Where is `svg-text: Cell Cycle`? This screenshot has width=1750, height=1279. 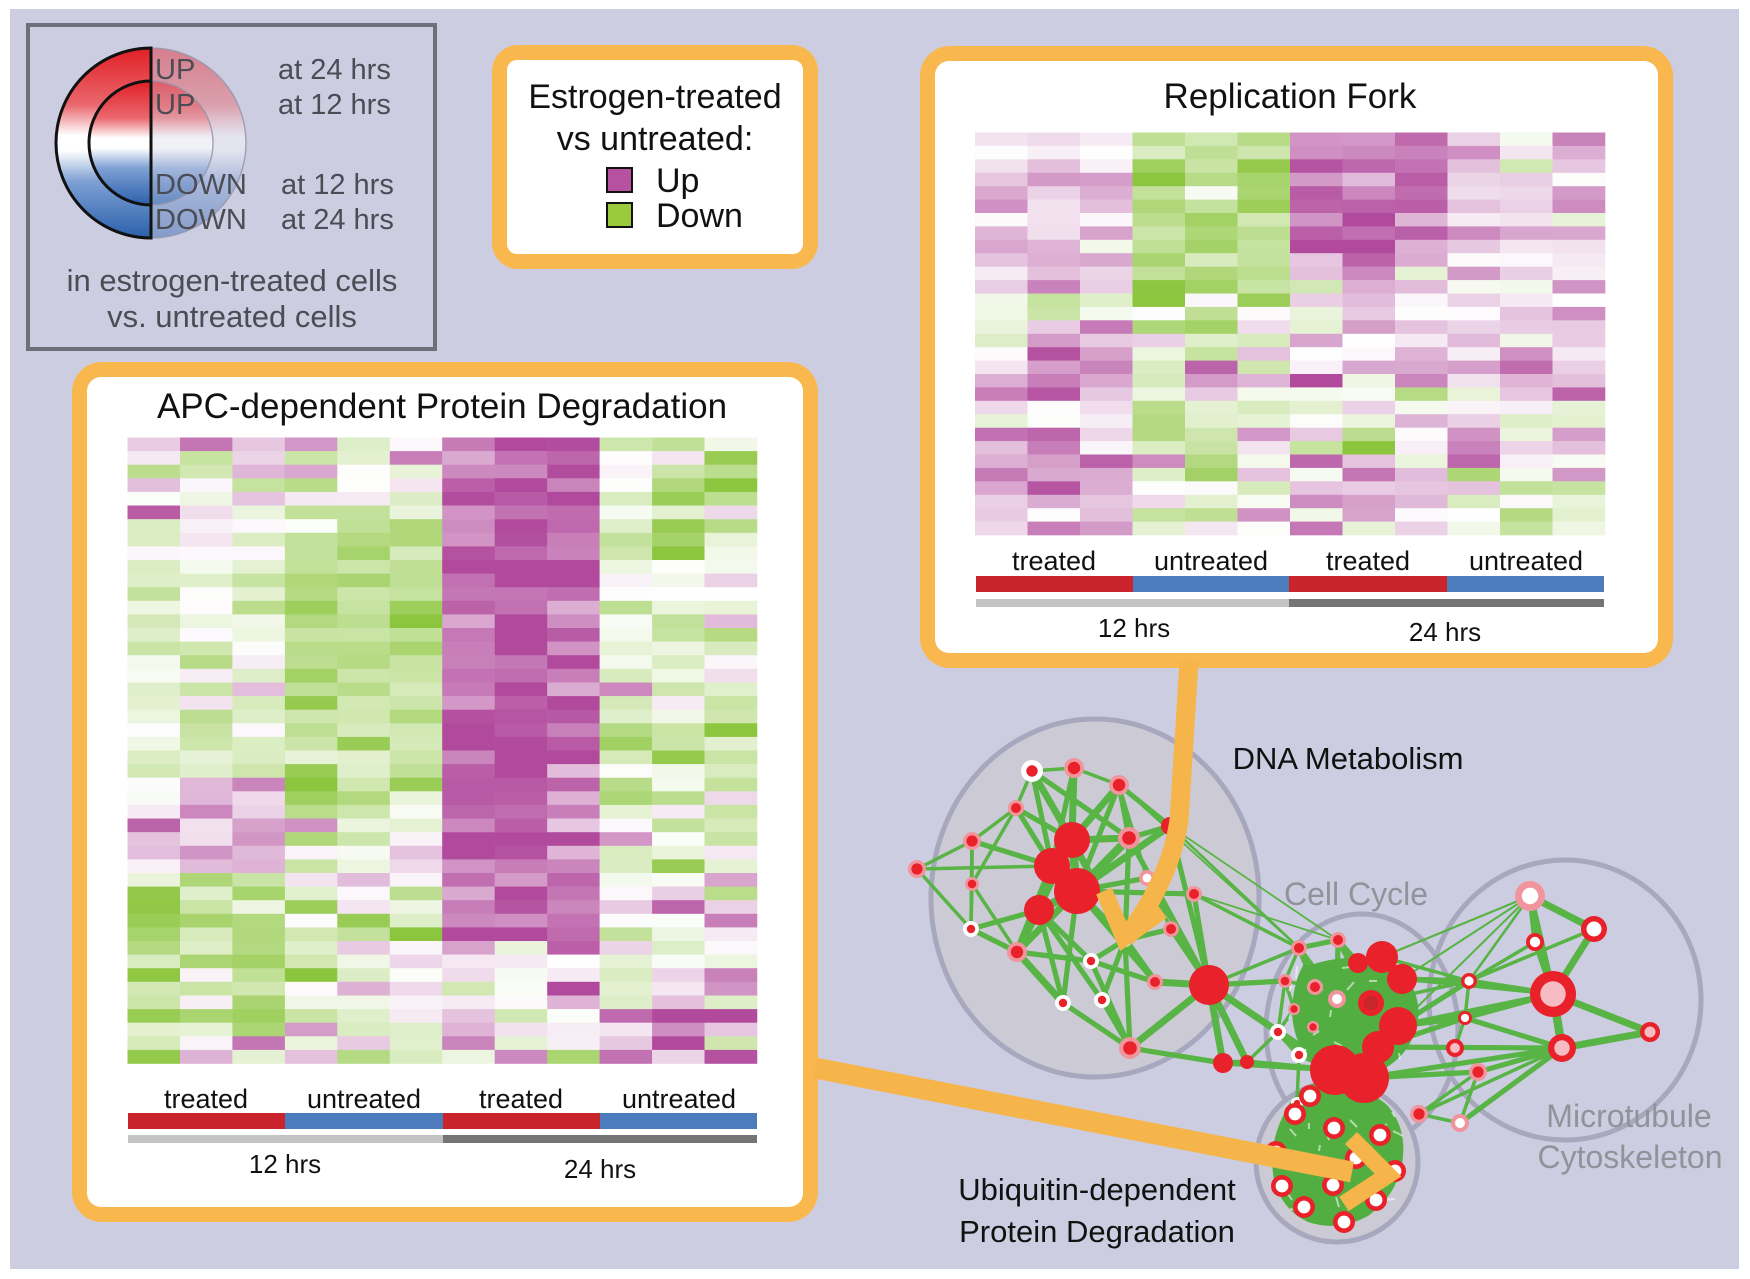 svg-text: Cell Cycle is located at coordinates (1356, 894).